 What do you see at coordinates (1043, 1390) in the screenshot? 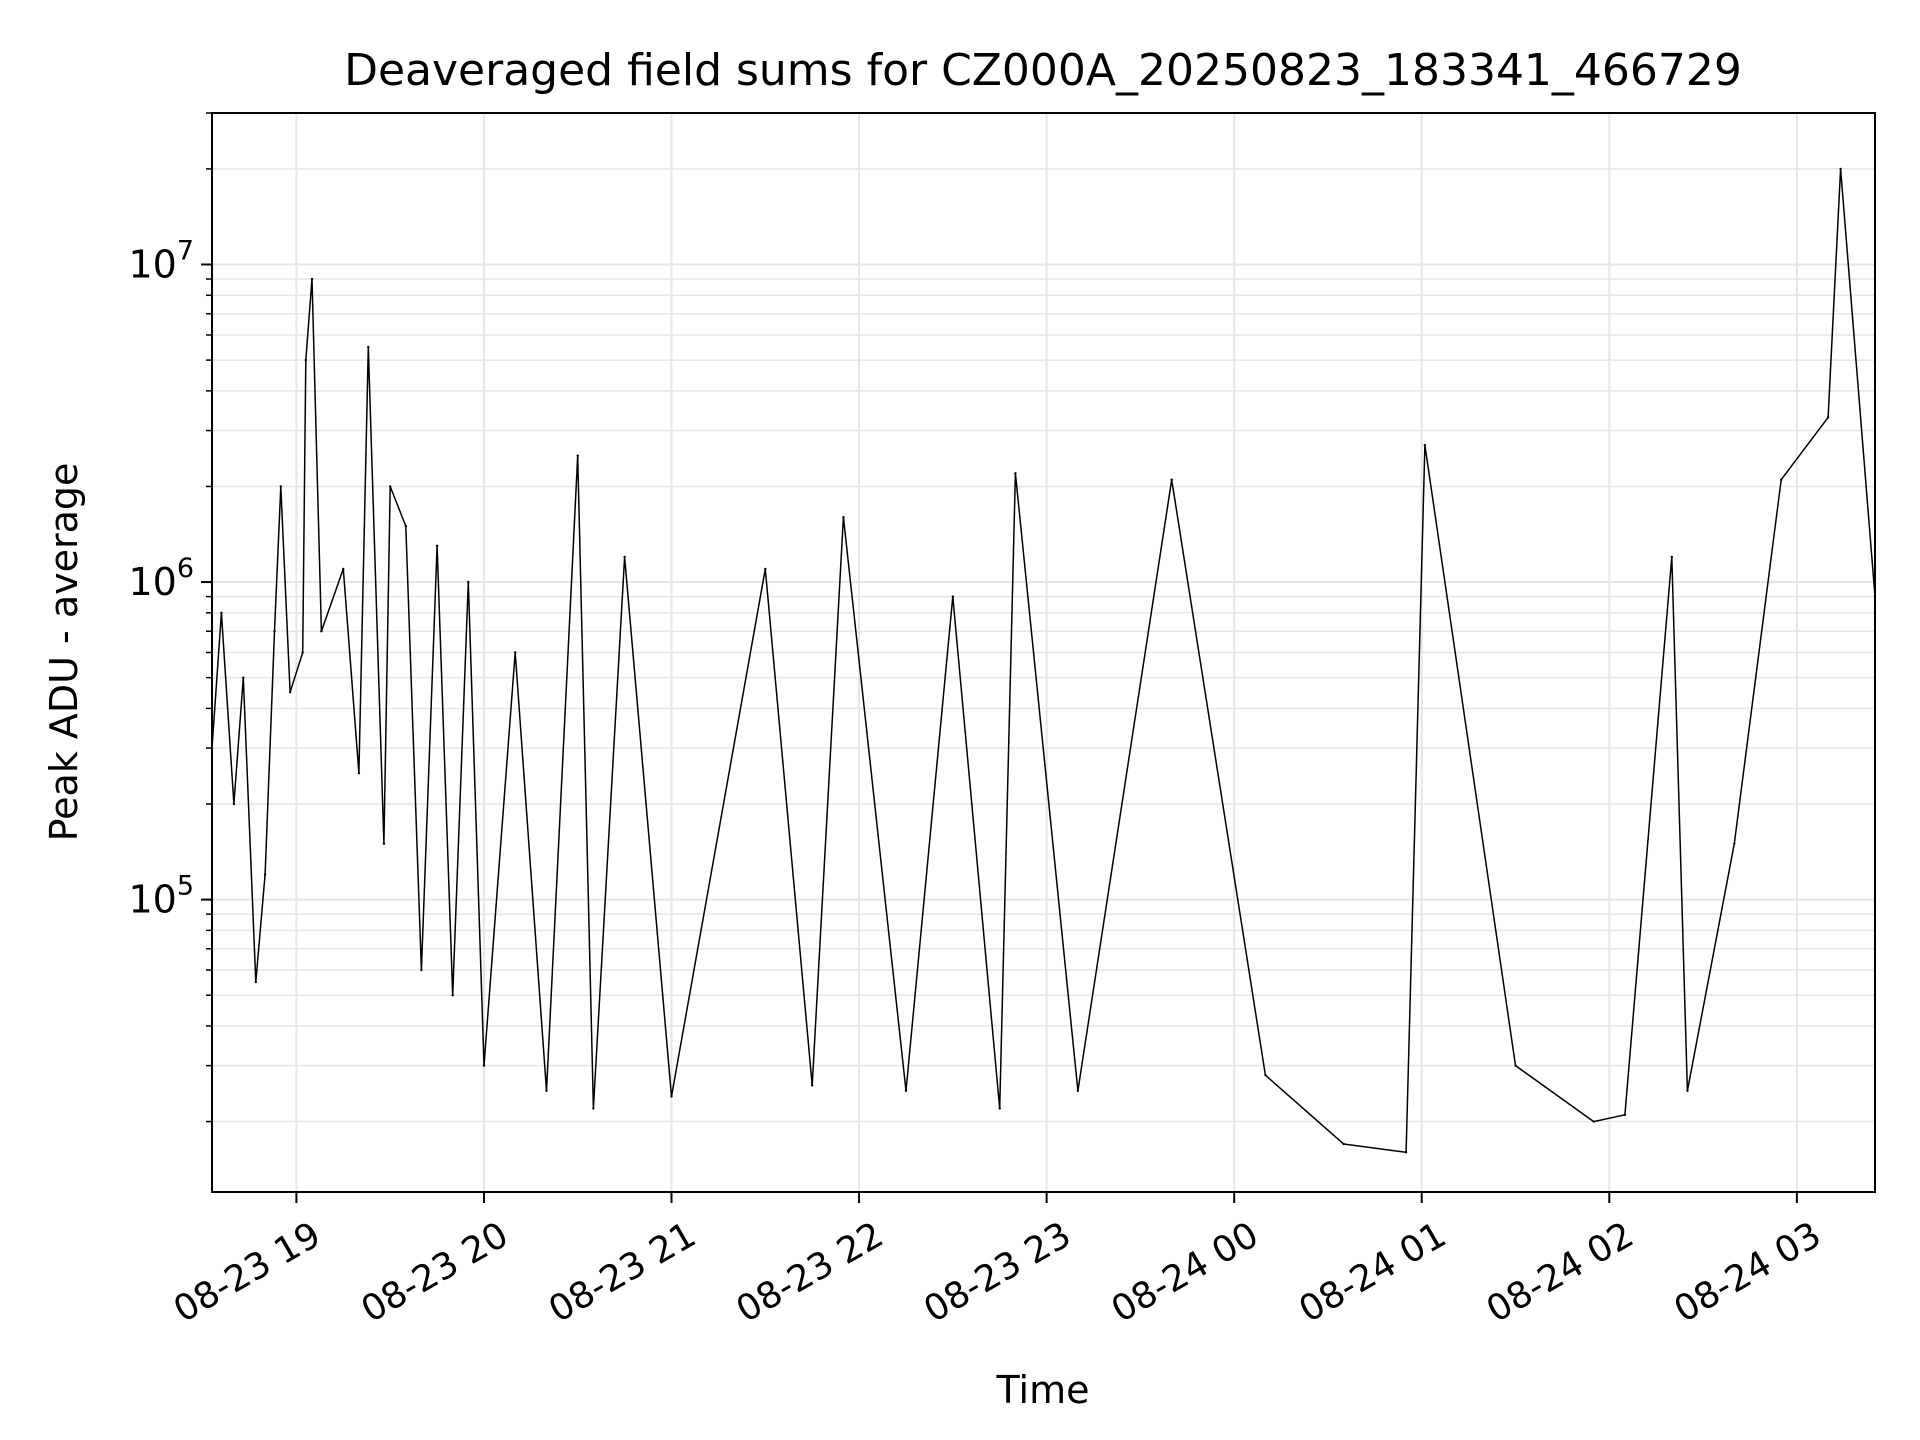
I see `x-axis-label: Time` at bounding box center [1043, 1390].